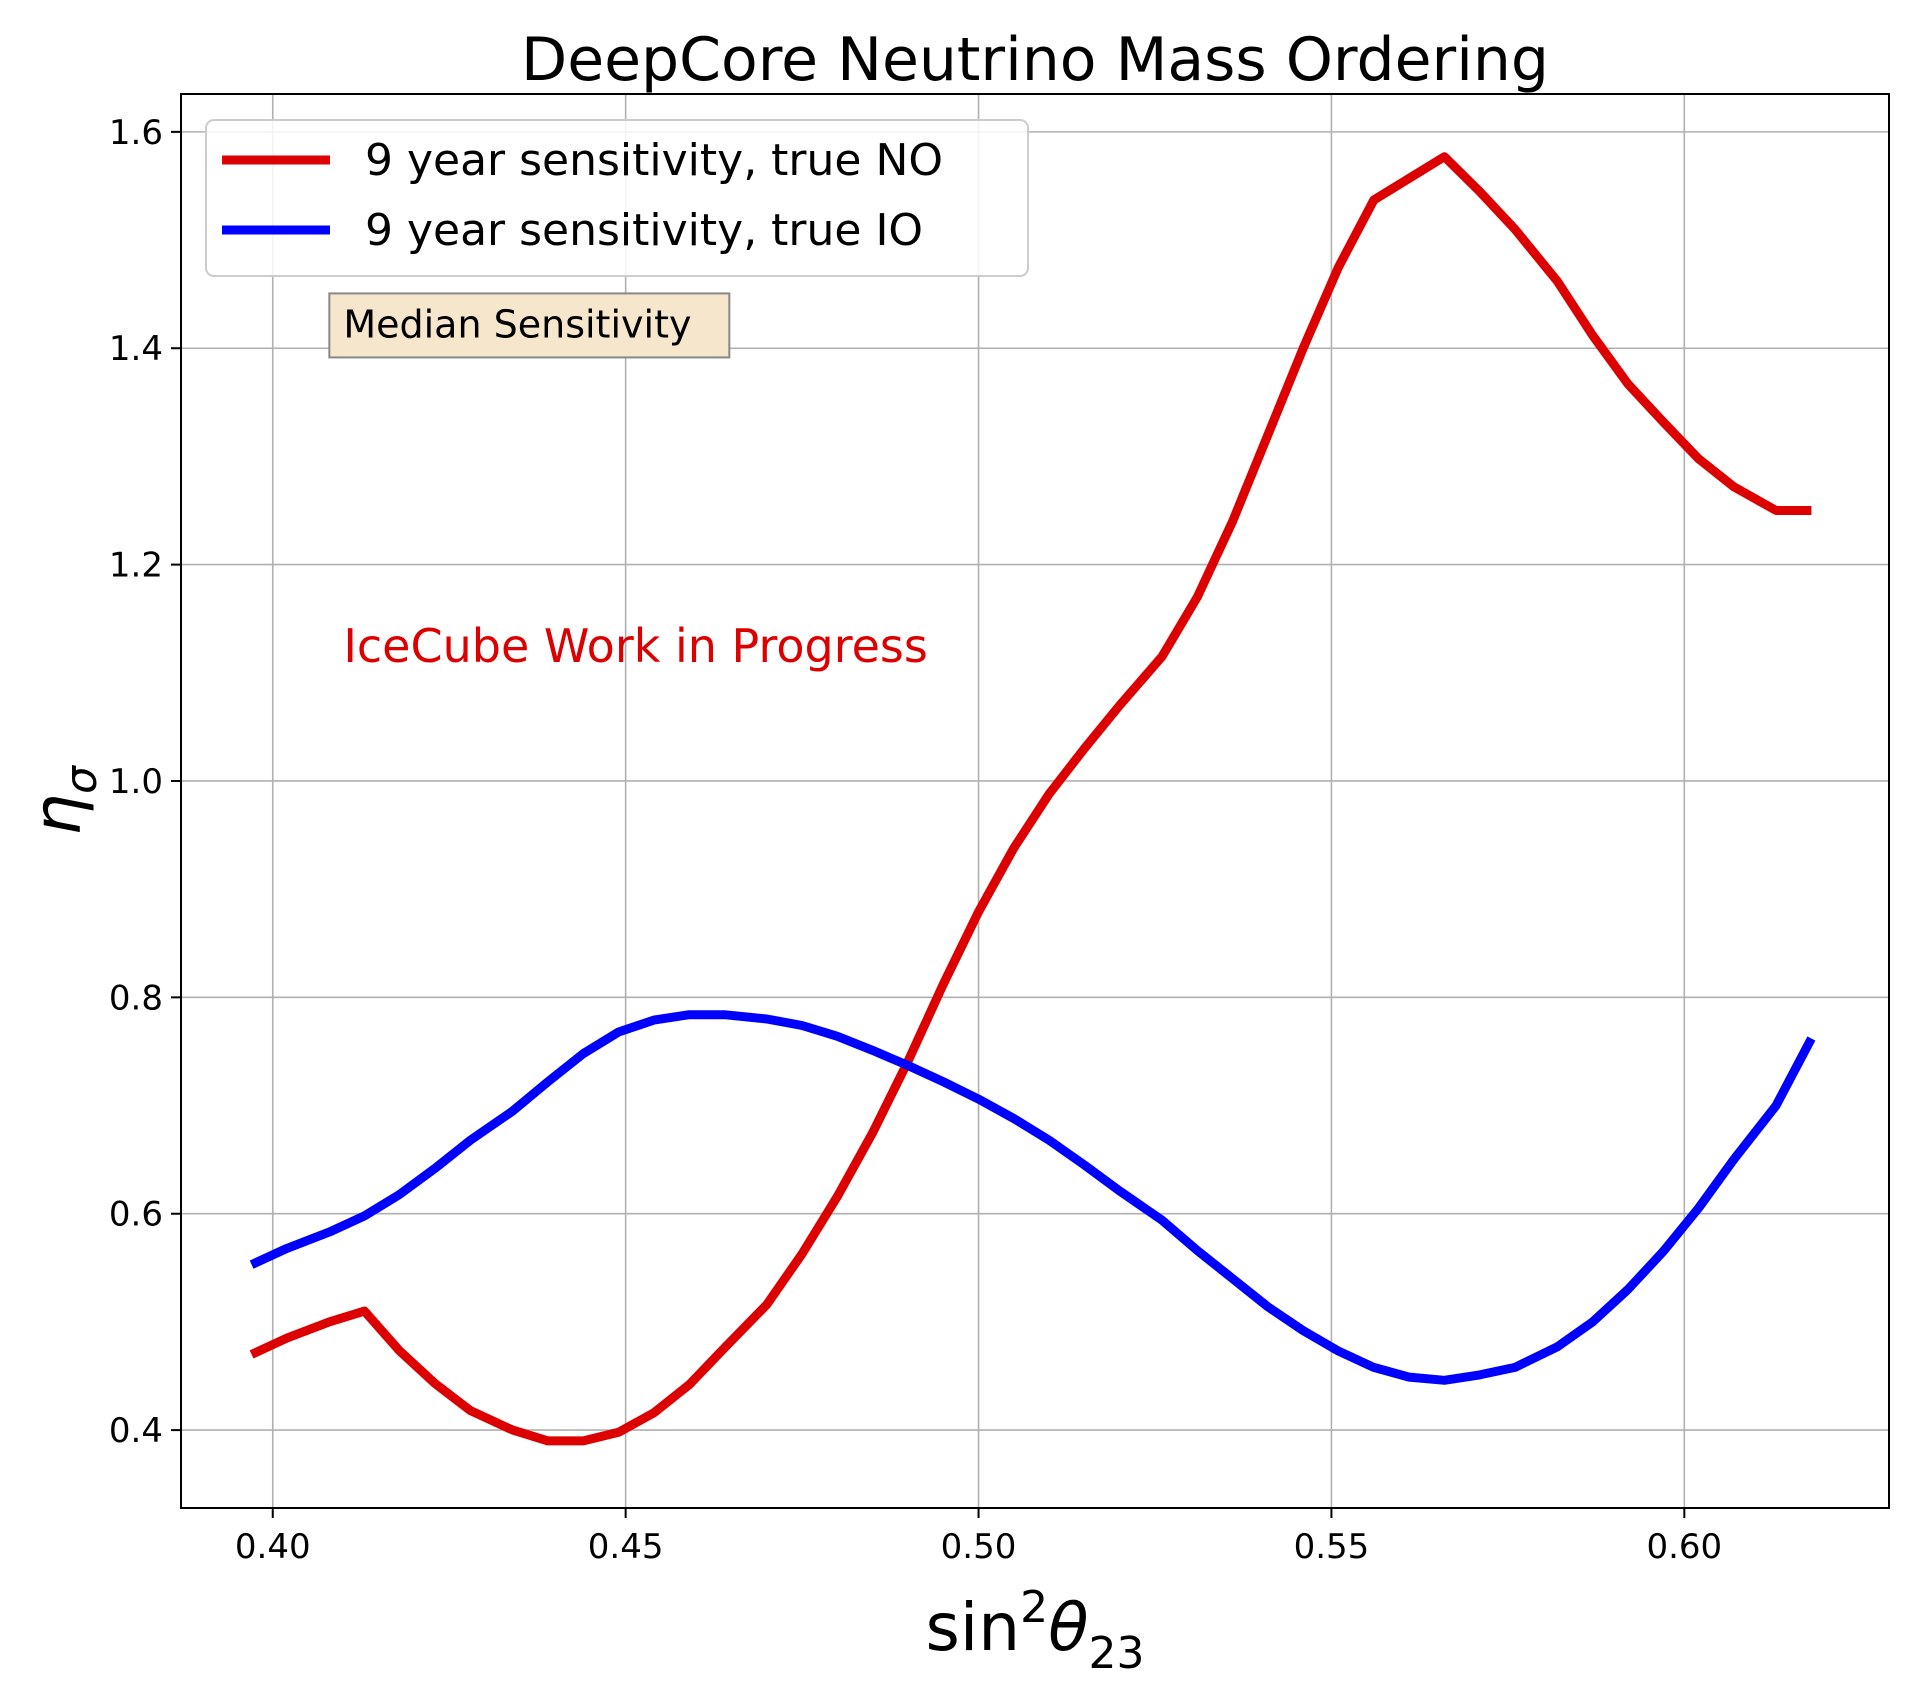  What do you see at coordinates (626, 1547) in the screenshot?
I see `x-tick-label: 0.45` at bounding box center [626, 1547].